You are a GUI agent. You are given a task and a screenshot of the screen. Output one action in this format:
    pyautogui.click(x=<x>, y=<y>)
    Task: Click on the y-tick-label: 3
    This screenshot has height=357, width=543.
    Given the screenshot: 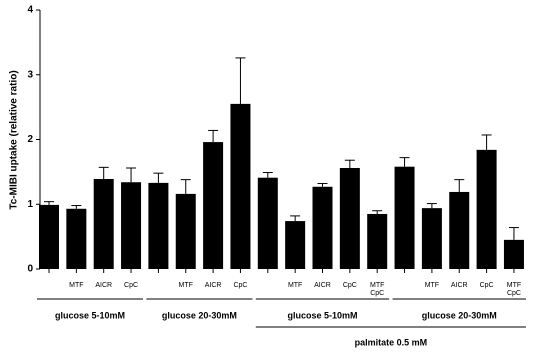 What is the action you would take?
    pyautogui.click(x=30, y=74)
    